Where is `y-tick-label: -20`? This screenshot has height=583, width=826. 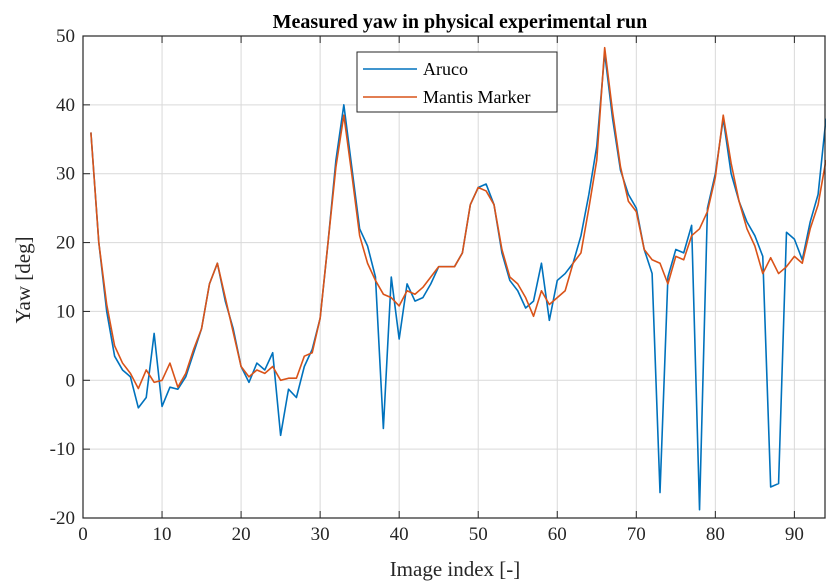
y-tick-label: -20 is located at coordinates (62, 518).